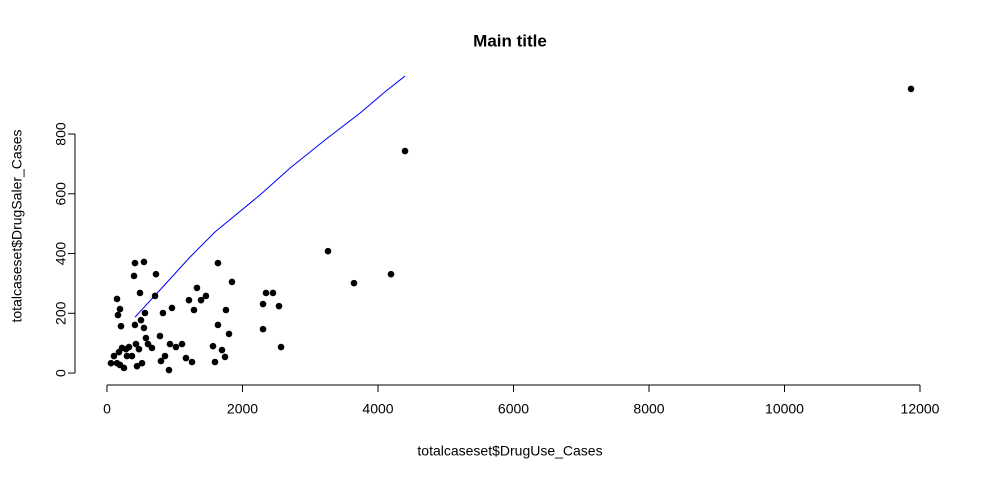 The height and width of the screenshot is (480, 984). Describe the element at coordinates (509, 451) in the screenshot. I see `x-axis-label: totalcaseset$DrugUse_Cases` at that location.